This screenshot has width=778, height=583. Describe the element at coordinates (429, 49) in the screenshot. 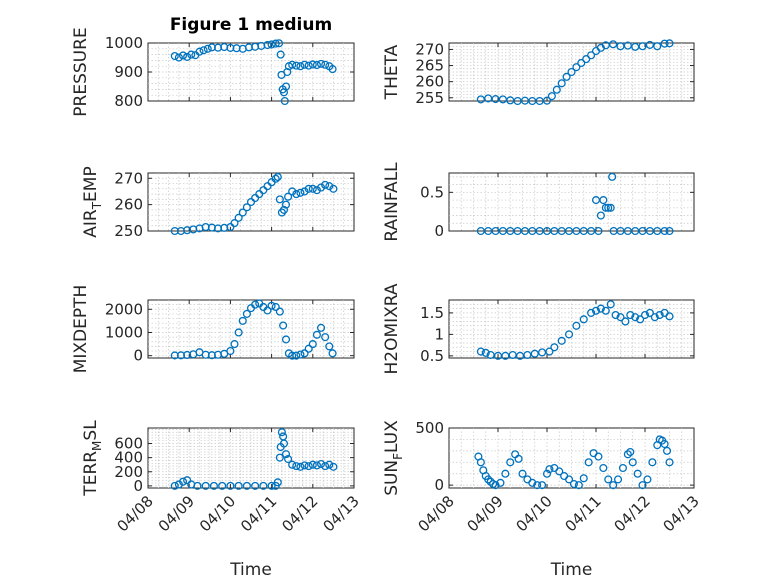

I see `y-tick-label: 270` at that location.